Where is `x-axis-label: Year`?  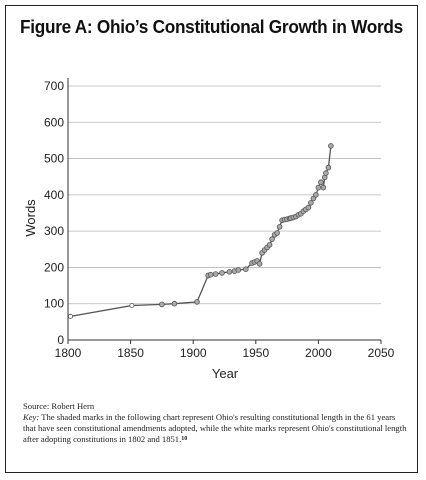 x-axis-label: Year is located at coordinates (225, 373).